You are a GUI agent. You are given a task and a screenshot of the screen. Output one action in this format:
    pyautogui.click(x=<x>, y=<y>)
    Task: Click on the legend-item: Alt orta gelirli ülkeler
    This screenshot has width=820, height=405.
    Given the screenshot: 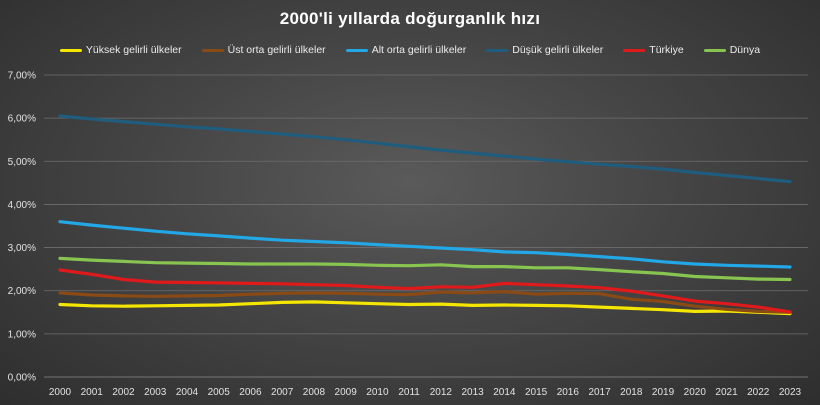 What is the action you would take?
    pyautogui.click(x=406, y=50)
    